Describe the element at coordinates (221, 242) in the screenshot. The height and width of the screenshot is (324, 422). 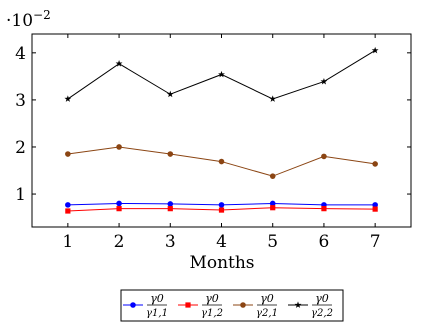
I see `x-tick-label: 4` at that location.